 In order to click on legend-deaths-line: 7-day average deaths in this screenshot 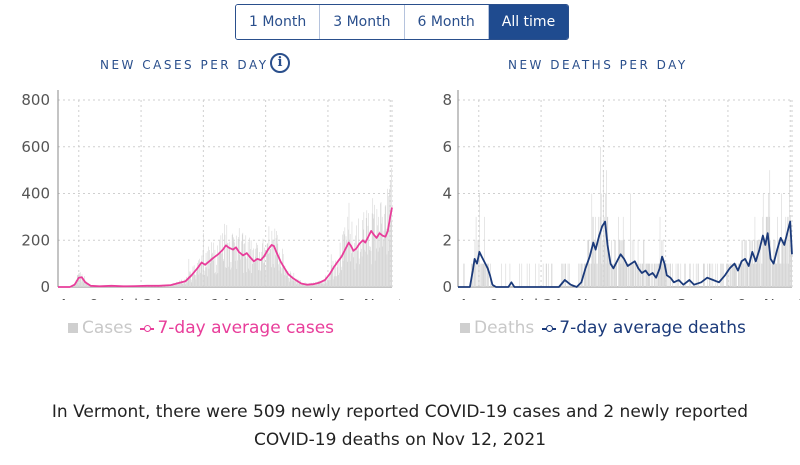, I will do `click(640, 328)`.